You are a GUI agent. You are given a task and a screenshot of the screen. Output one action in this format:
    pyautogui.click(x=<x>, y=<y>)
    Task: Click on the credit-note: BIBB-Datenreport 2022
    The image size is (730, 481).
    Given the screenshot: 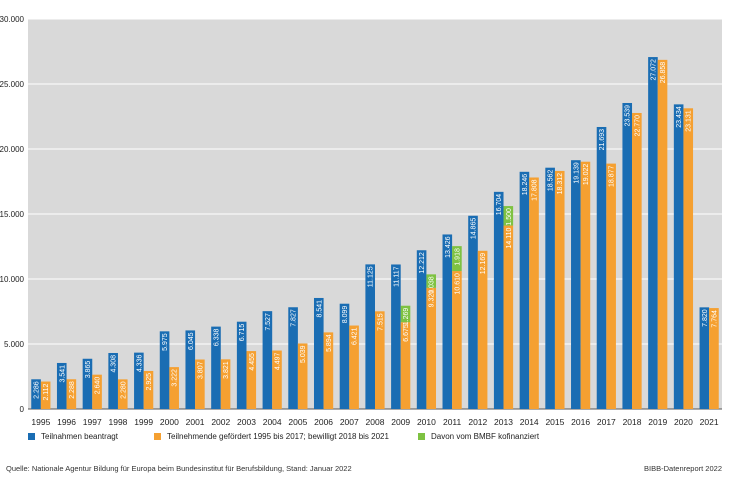 What is the action you would take?
    pyautogui.click(x=683, y=468)
    